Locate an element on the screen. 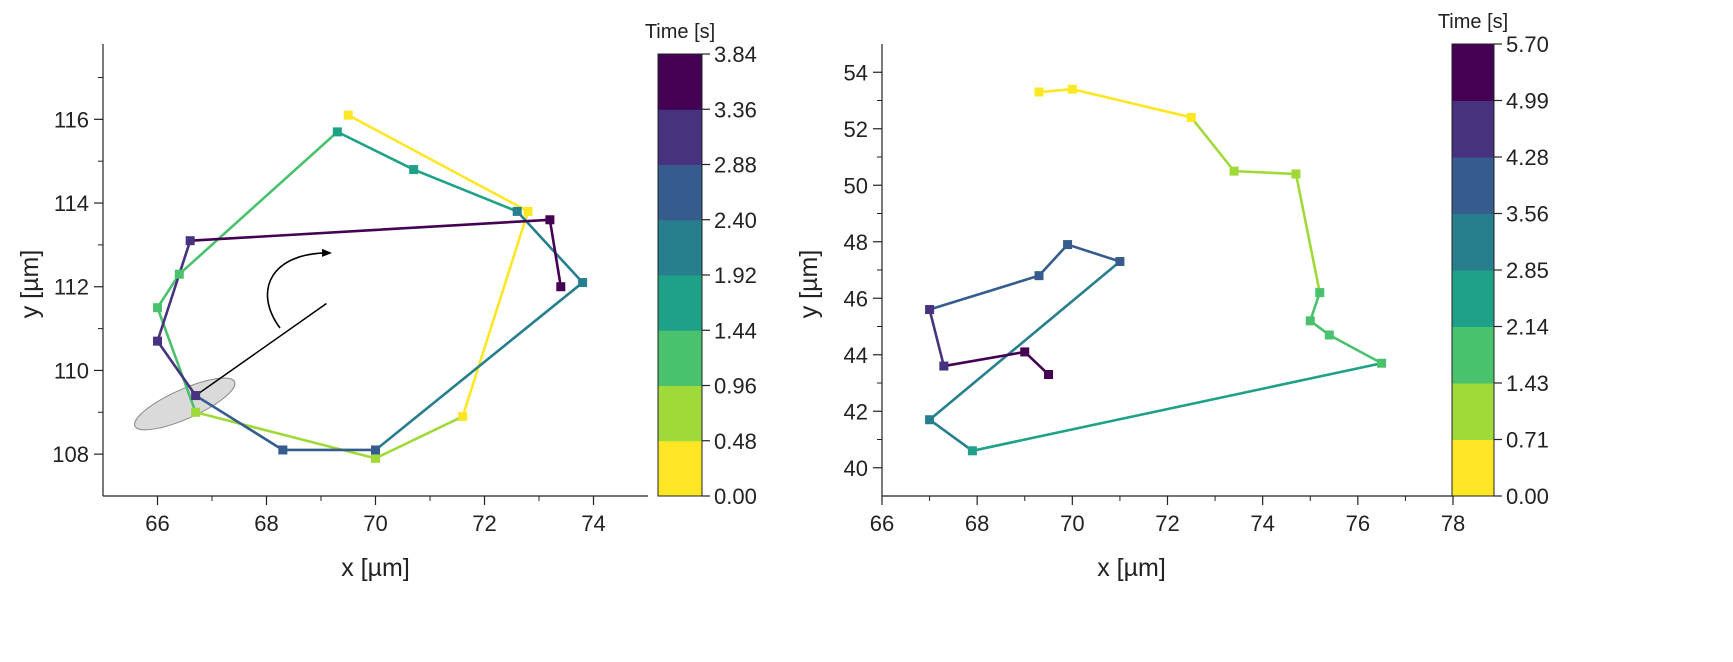 The height and width of the screenshot is (662, 1733). colorbar-tick-label: 3.84 is located at coordinates (735, 54).